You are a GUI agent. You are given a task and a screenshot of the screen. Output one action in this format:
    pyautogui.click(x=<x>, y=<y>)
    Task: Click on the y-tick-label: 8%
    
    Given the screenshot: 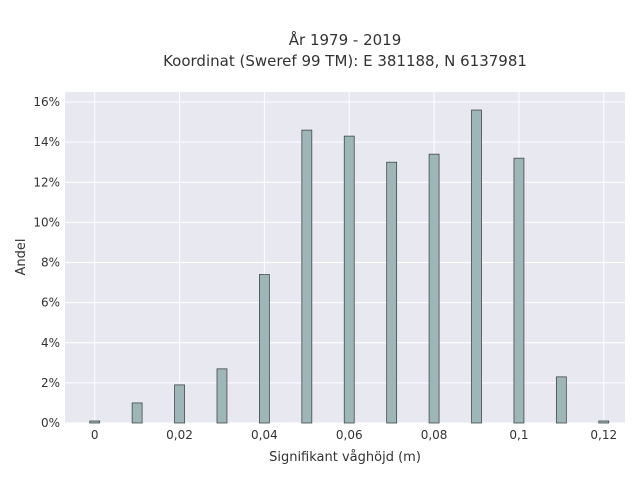 What is the action you would take?
    pyautogui.click(x=50, y=263)
    